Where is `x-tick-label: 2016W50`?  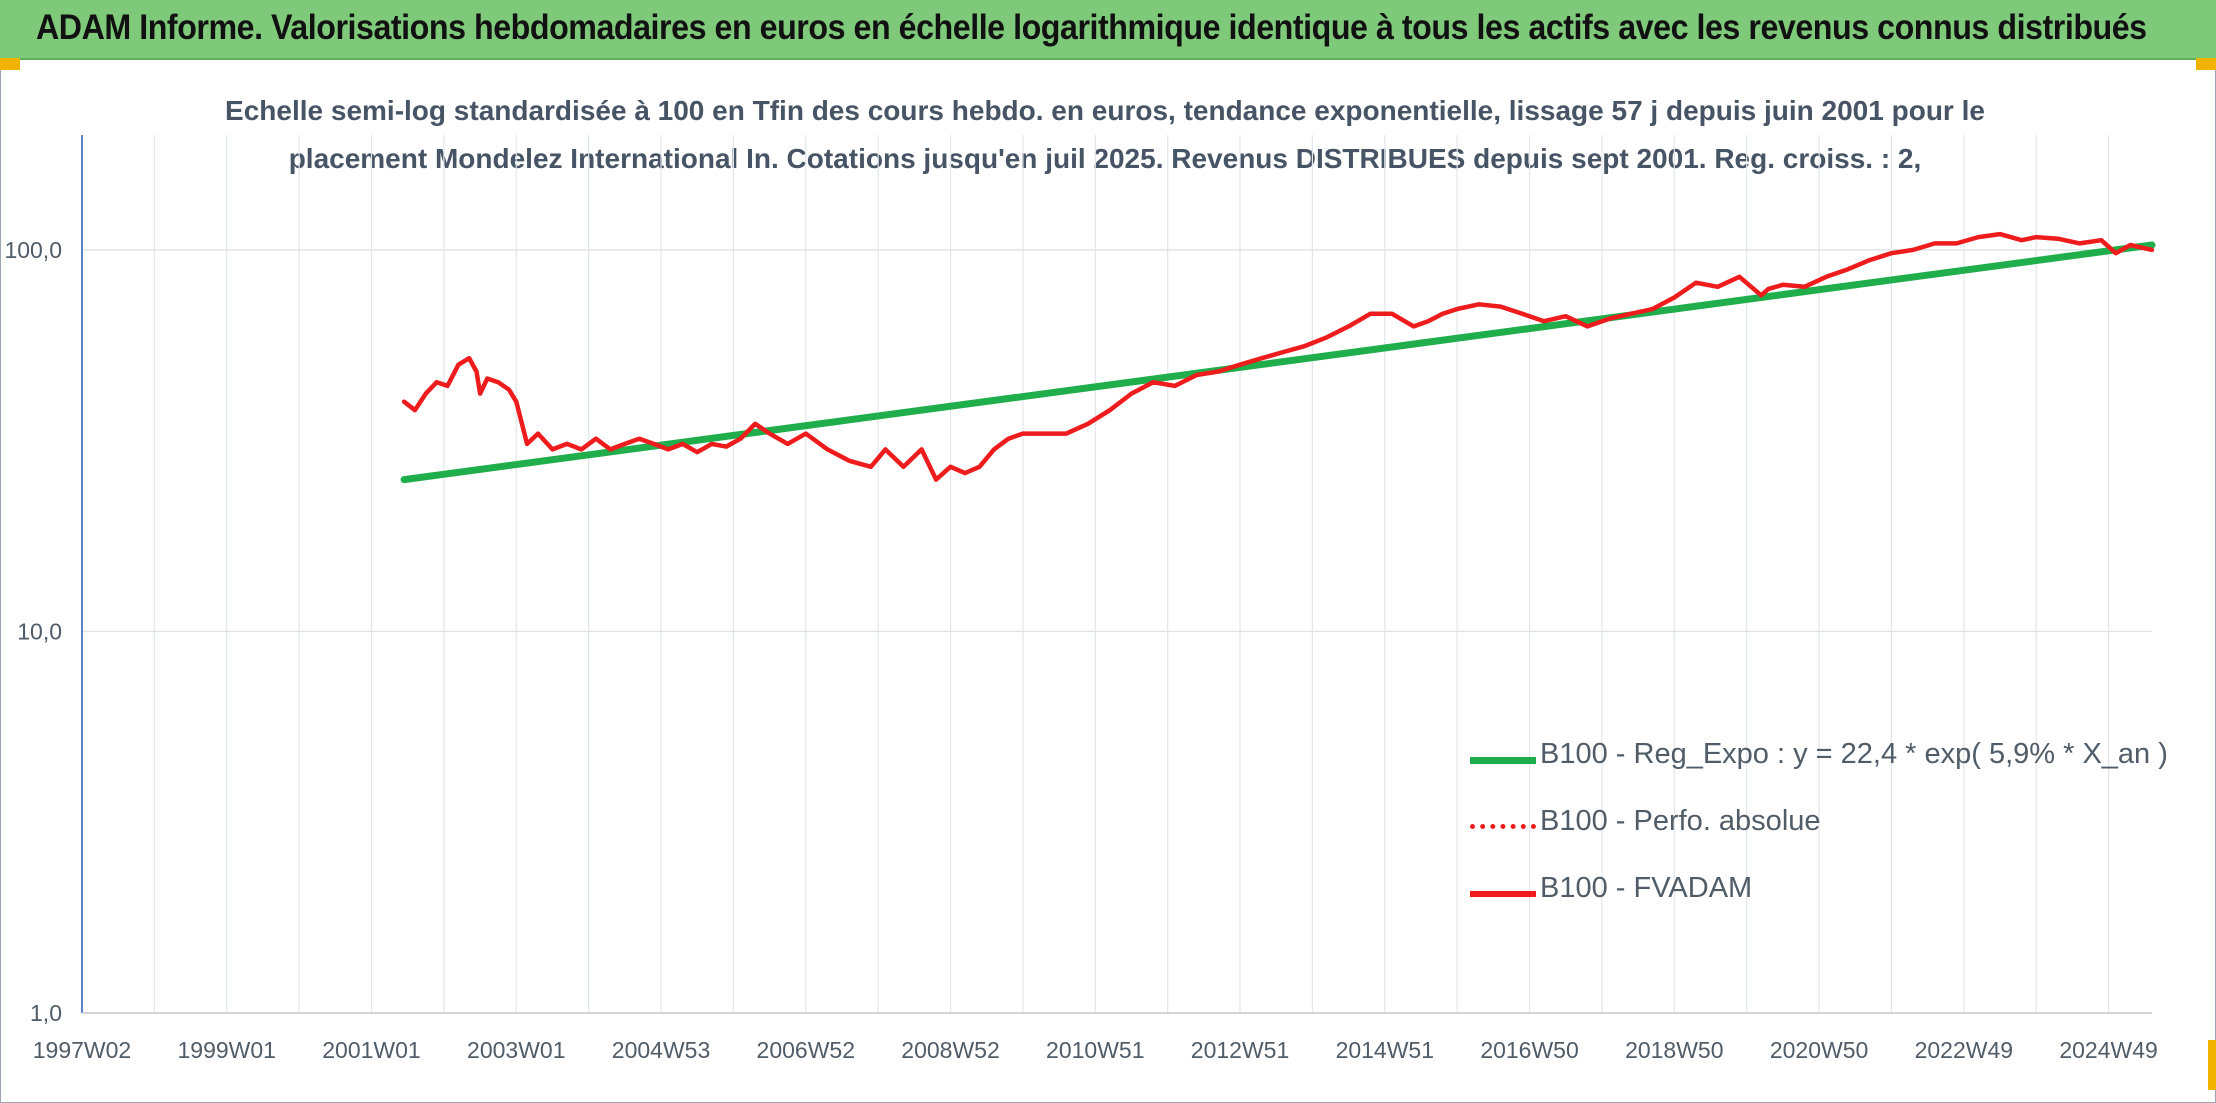 x-tick-label: 2016W50 is located at coordinates (1529, 1050).